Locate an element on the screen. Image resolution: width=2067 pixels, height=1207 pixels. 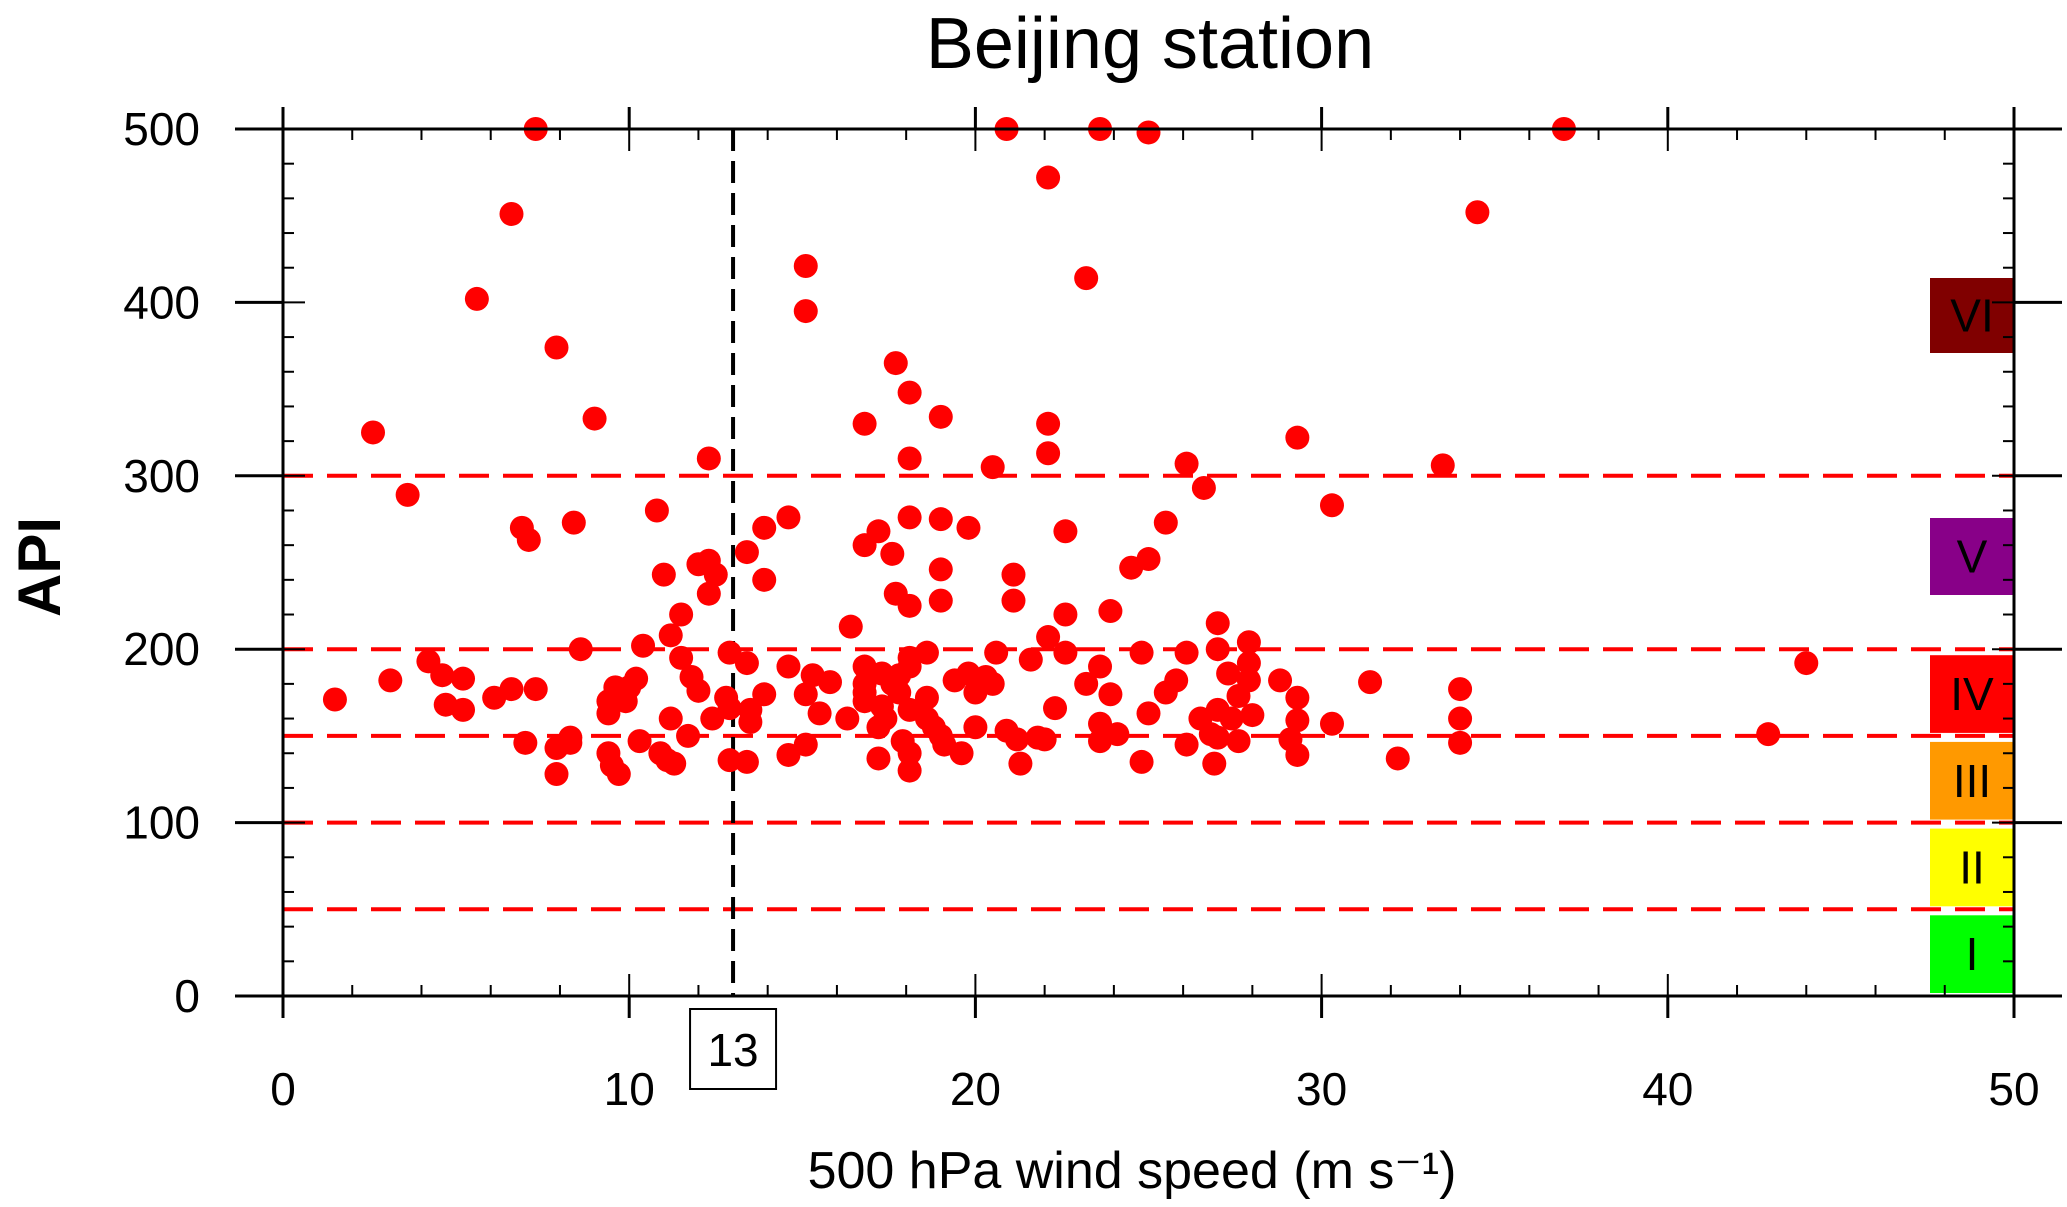
reference-line-label: 13 is located at coordinates (732, 1050).